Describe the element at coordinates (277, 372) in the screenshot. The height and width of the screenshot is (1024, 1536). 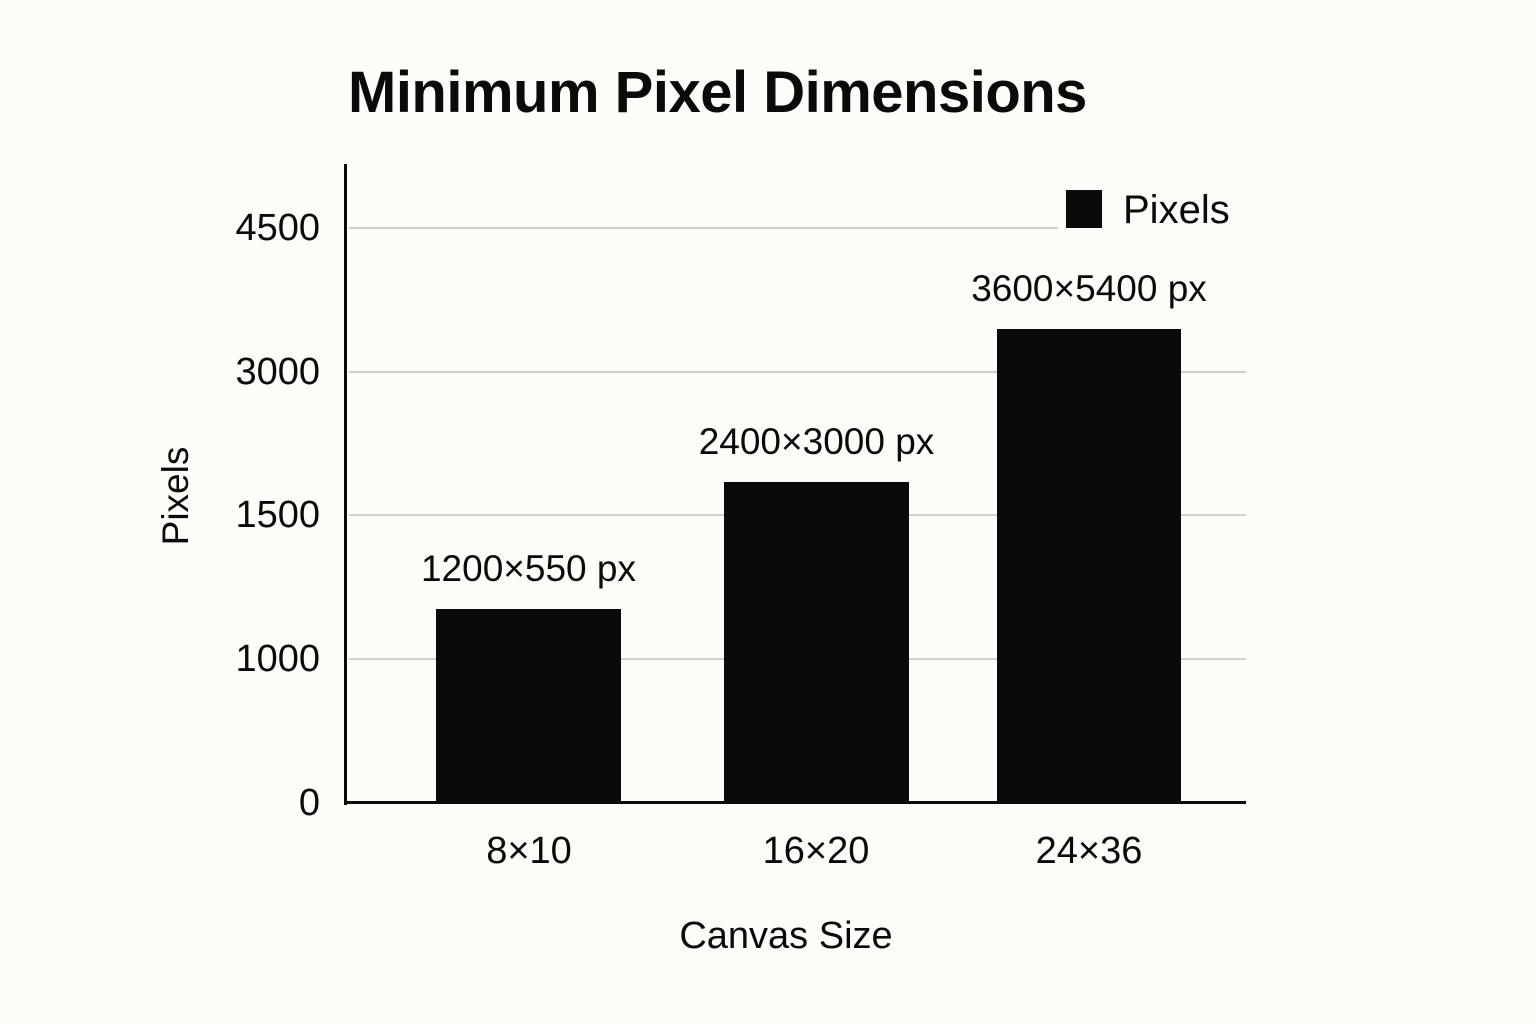
I see `ytick-label: 3000` at that location.